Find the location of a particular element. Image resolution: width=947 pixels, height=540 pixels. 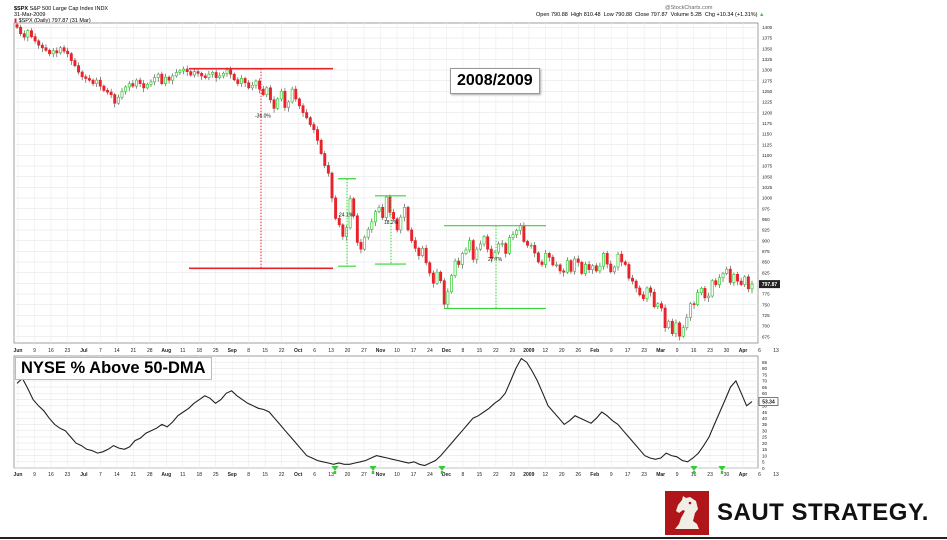

price-y-tick-label: 1025 is located at coordinates (767, 187).